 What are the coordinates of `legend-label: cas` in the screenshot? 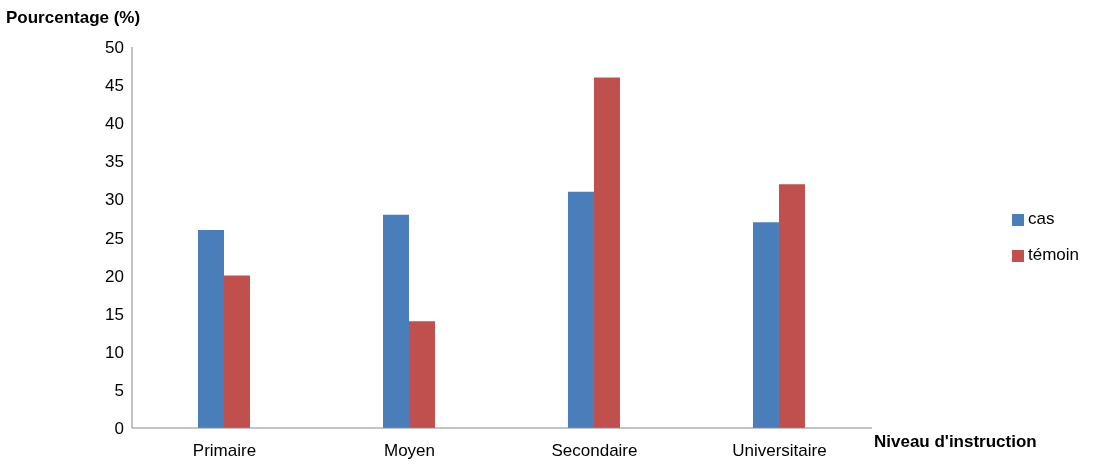 It's located at (1041, 218).